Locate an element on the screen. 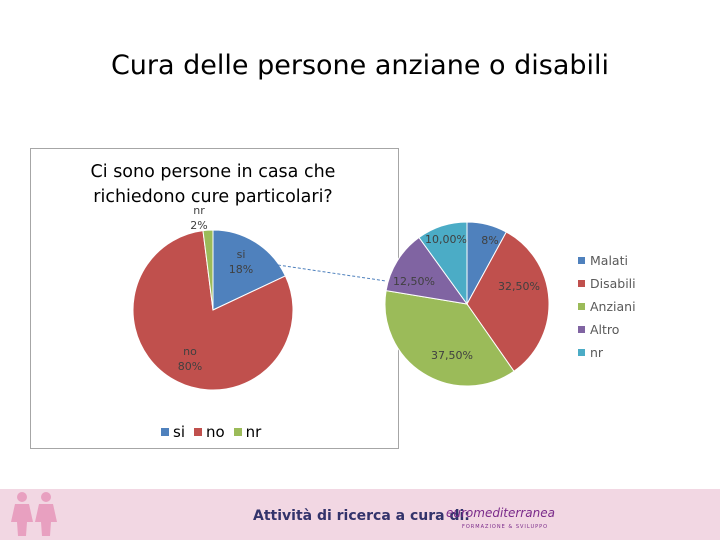 Image resolution: width=720 pixels, height=540 pixels. legend-item-anziani: Anziani is located at coordinates (607, 306).